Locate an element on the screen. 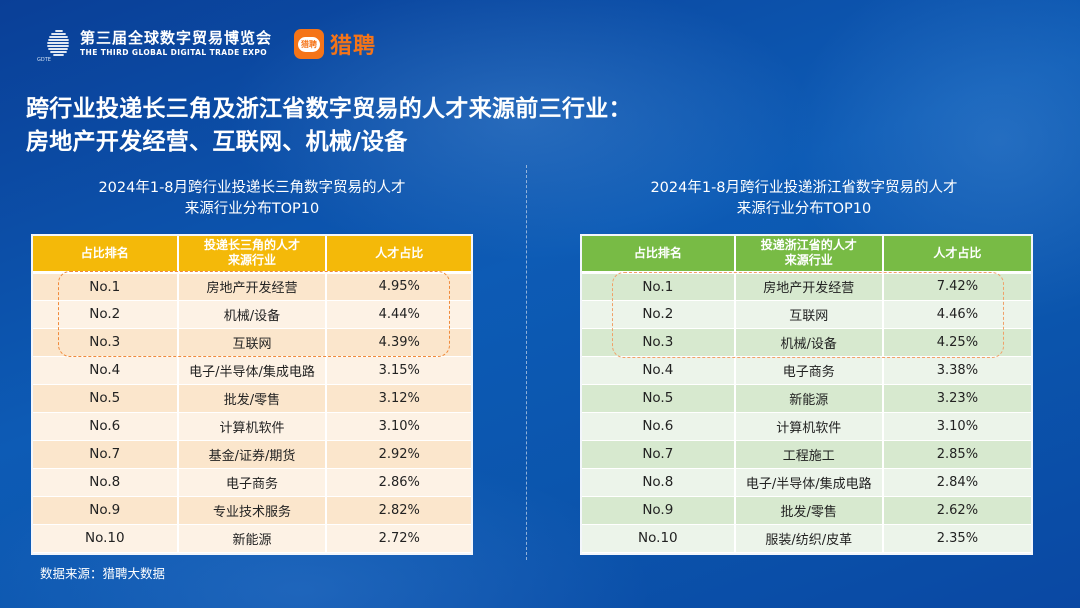  table-row: No.4 电子/半导体/集成电路 3.15% is located at coordinates (252, 370).